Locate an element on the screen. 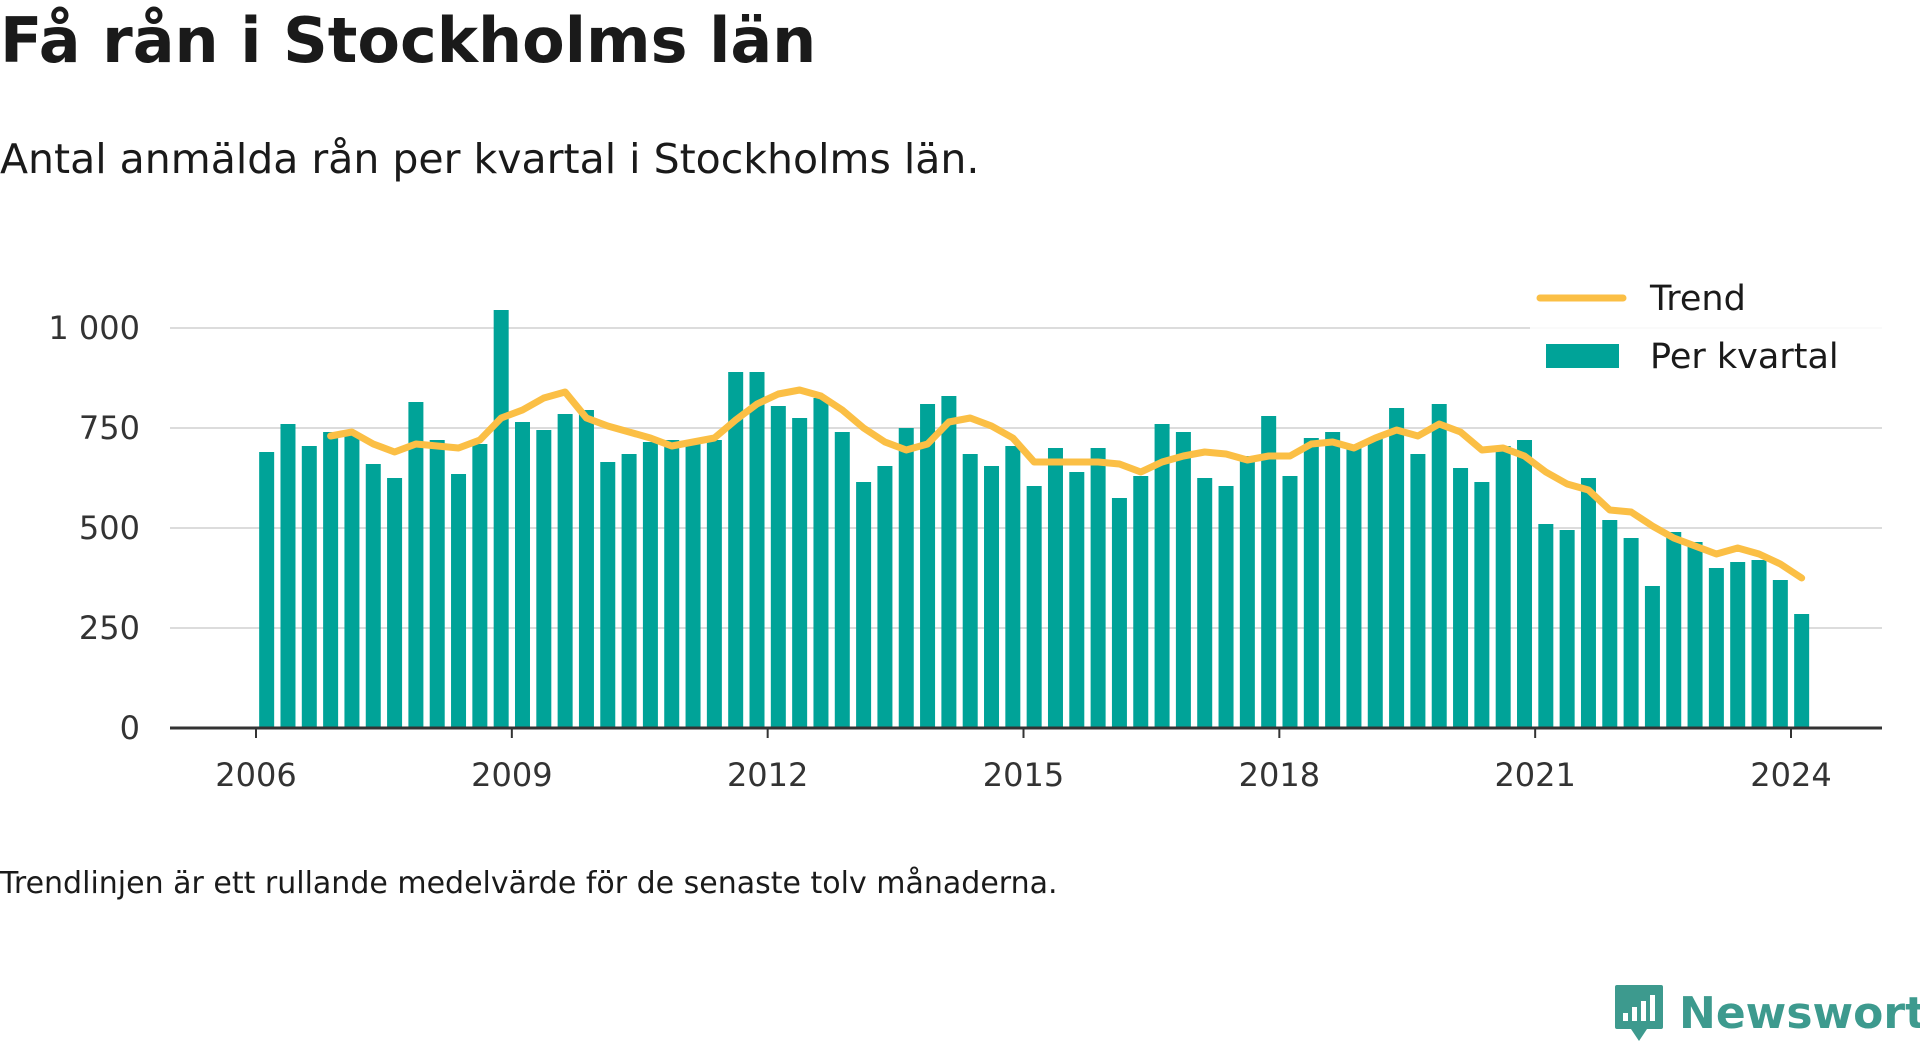 This screenshot has height=1043, width=1920. x-tick-label-2009: 2009 is located at coordinates (511, 775).